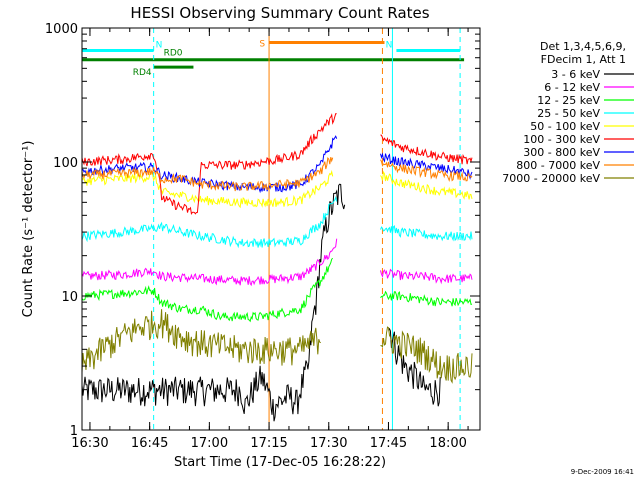 The image size is (640, 480). What do you see at coordinates (262, 44) in the screenshot?
I see `annotation-label: S` at bounding box center [262, 44].